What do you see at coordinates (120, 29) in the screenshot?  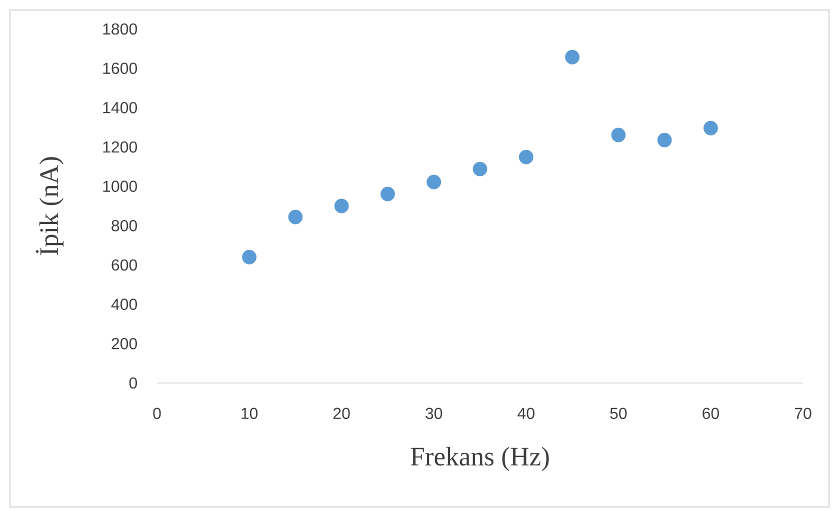 I see `y-tick-label: 1800` at bounding box center [120, 29].